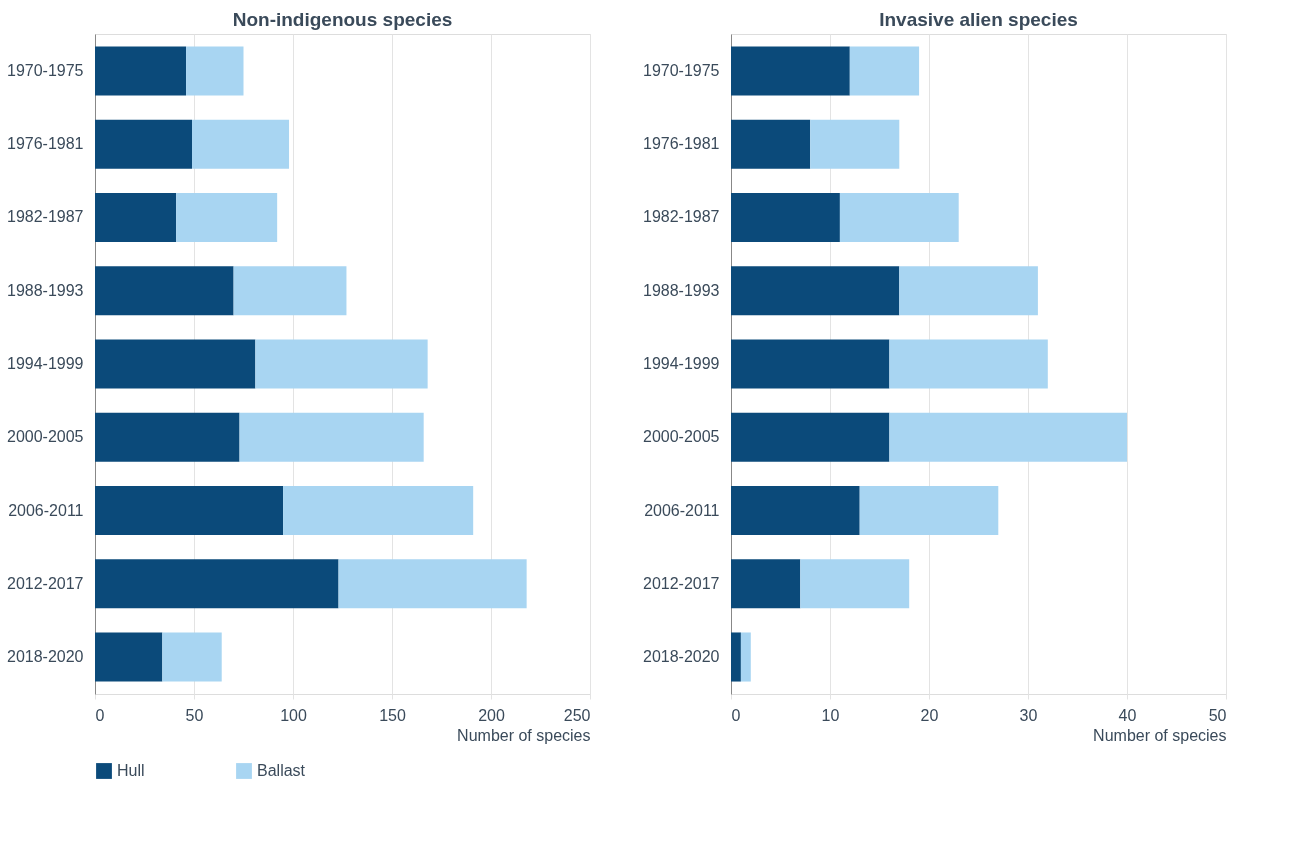 The height and width of the screenshot is (847, 1299). Describe the element at coordinates (1127, 715) in the screenshot. I see `x-tick-label: 40` at that location.